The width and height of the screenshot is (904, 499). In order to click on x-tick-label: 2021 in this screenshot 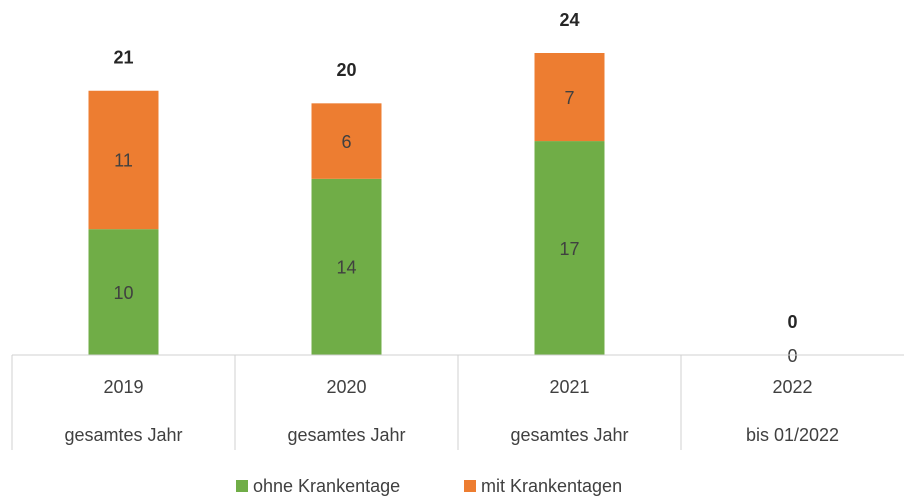, I will do `click(569, 387)`.